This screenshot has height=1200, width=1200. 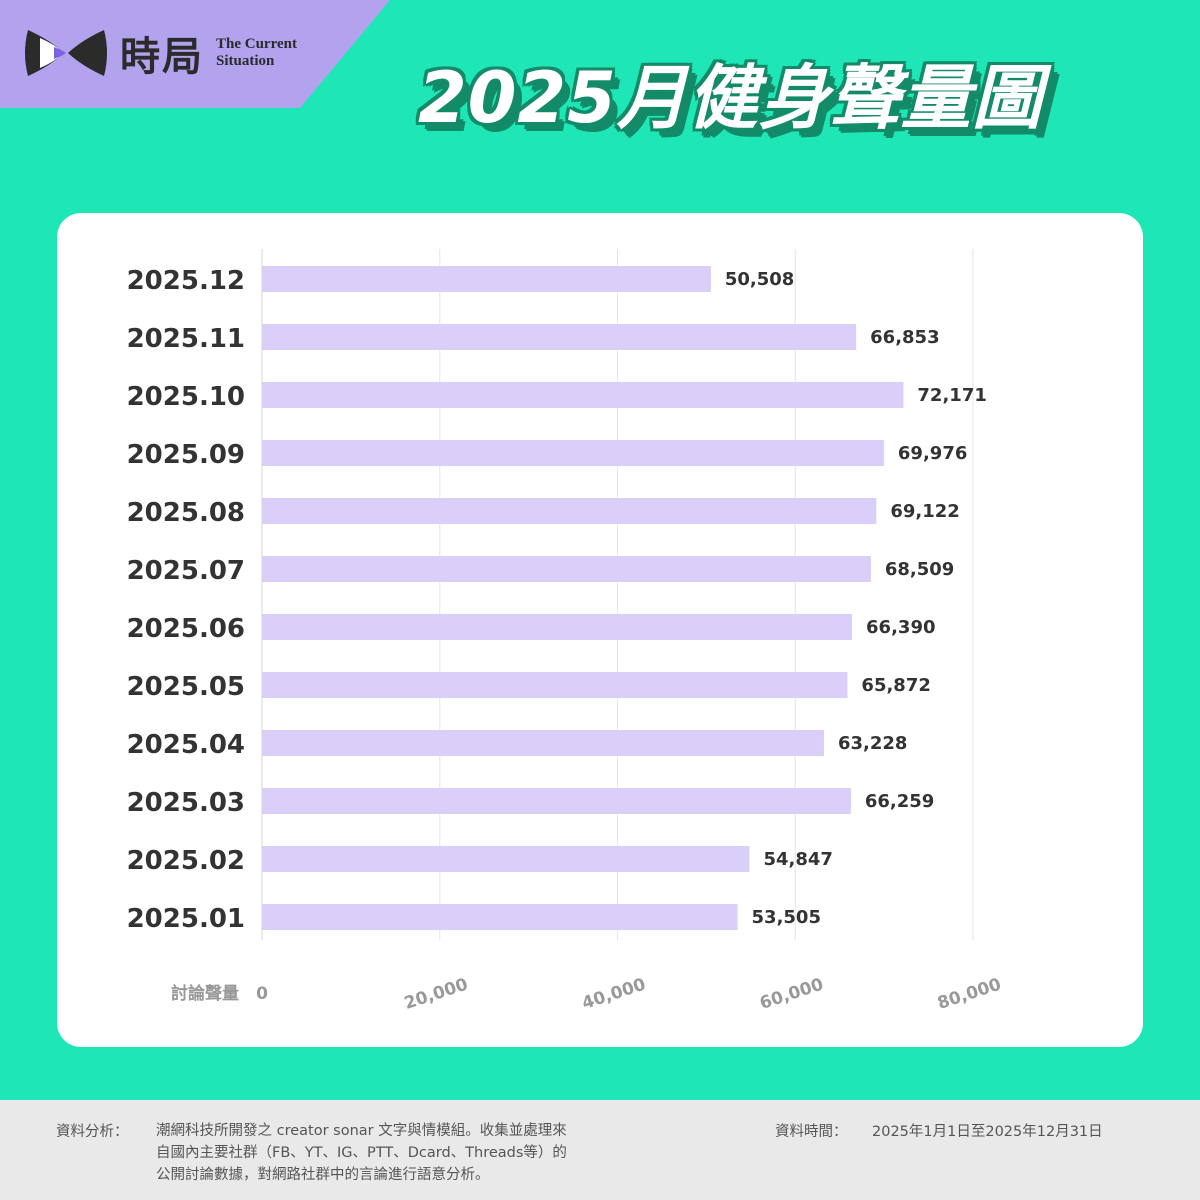 I want to click on x-tick-label: 20,000, so click(x=436, y=994).